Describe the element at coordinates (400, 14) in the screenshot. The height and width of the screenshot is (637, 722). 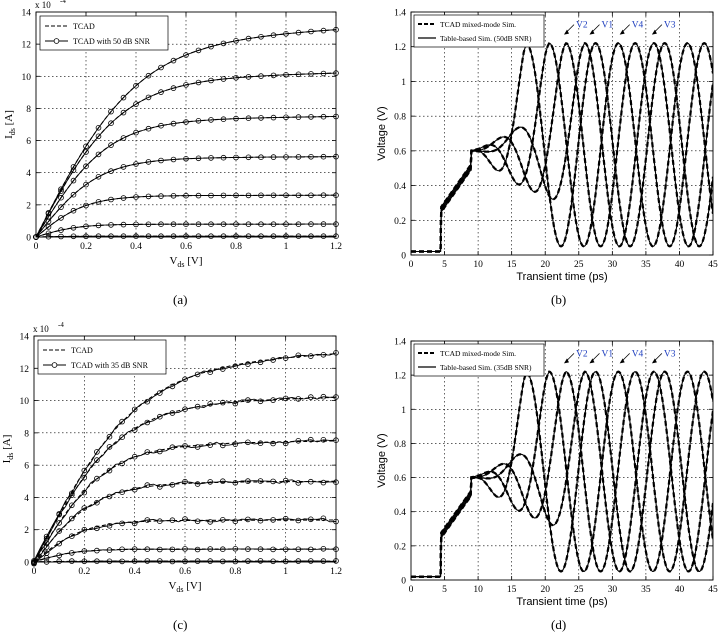
I see `y-tick-label: 1.4` at that location.